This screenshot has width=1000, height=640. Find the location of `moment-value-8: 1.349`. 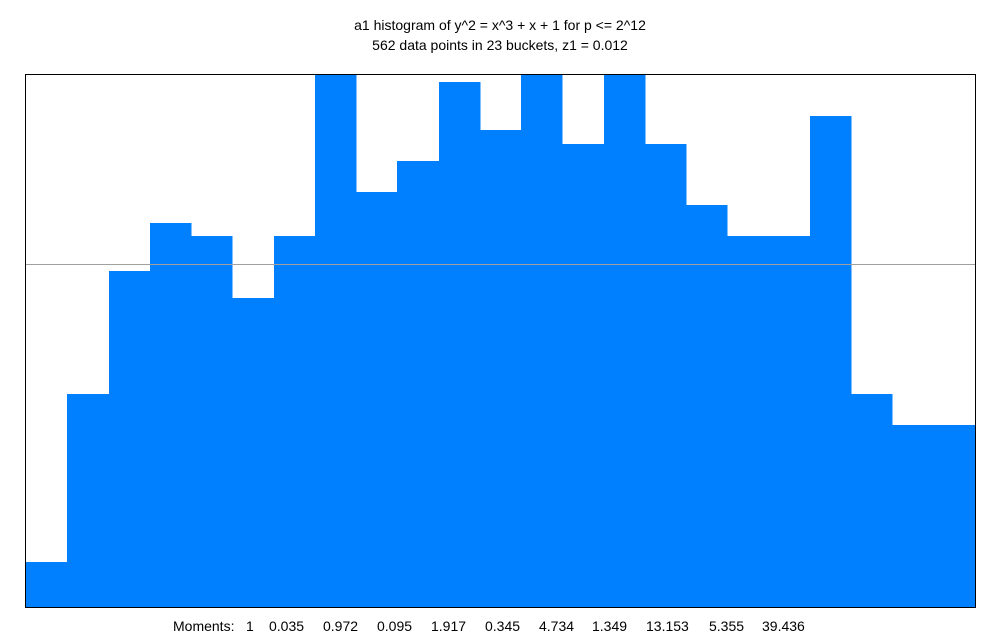

moment-value-8: 1.349 is located at coordinates (610, 626).